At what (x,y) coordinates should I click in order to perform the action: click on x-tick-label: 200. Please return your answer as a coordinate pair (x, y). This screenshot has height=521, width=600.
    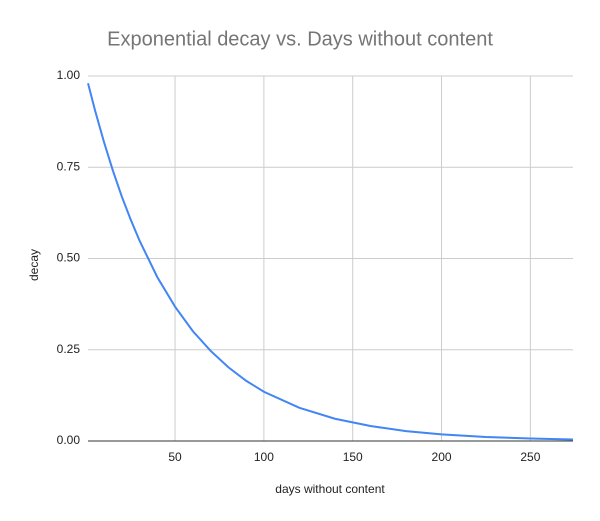
    Looking at the image, I should click on (442, 457).